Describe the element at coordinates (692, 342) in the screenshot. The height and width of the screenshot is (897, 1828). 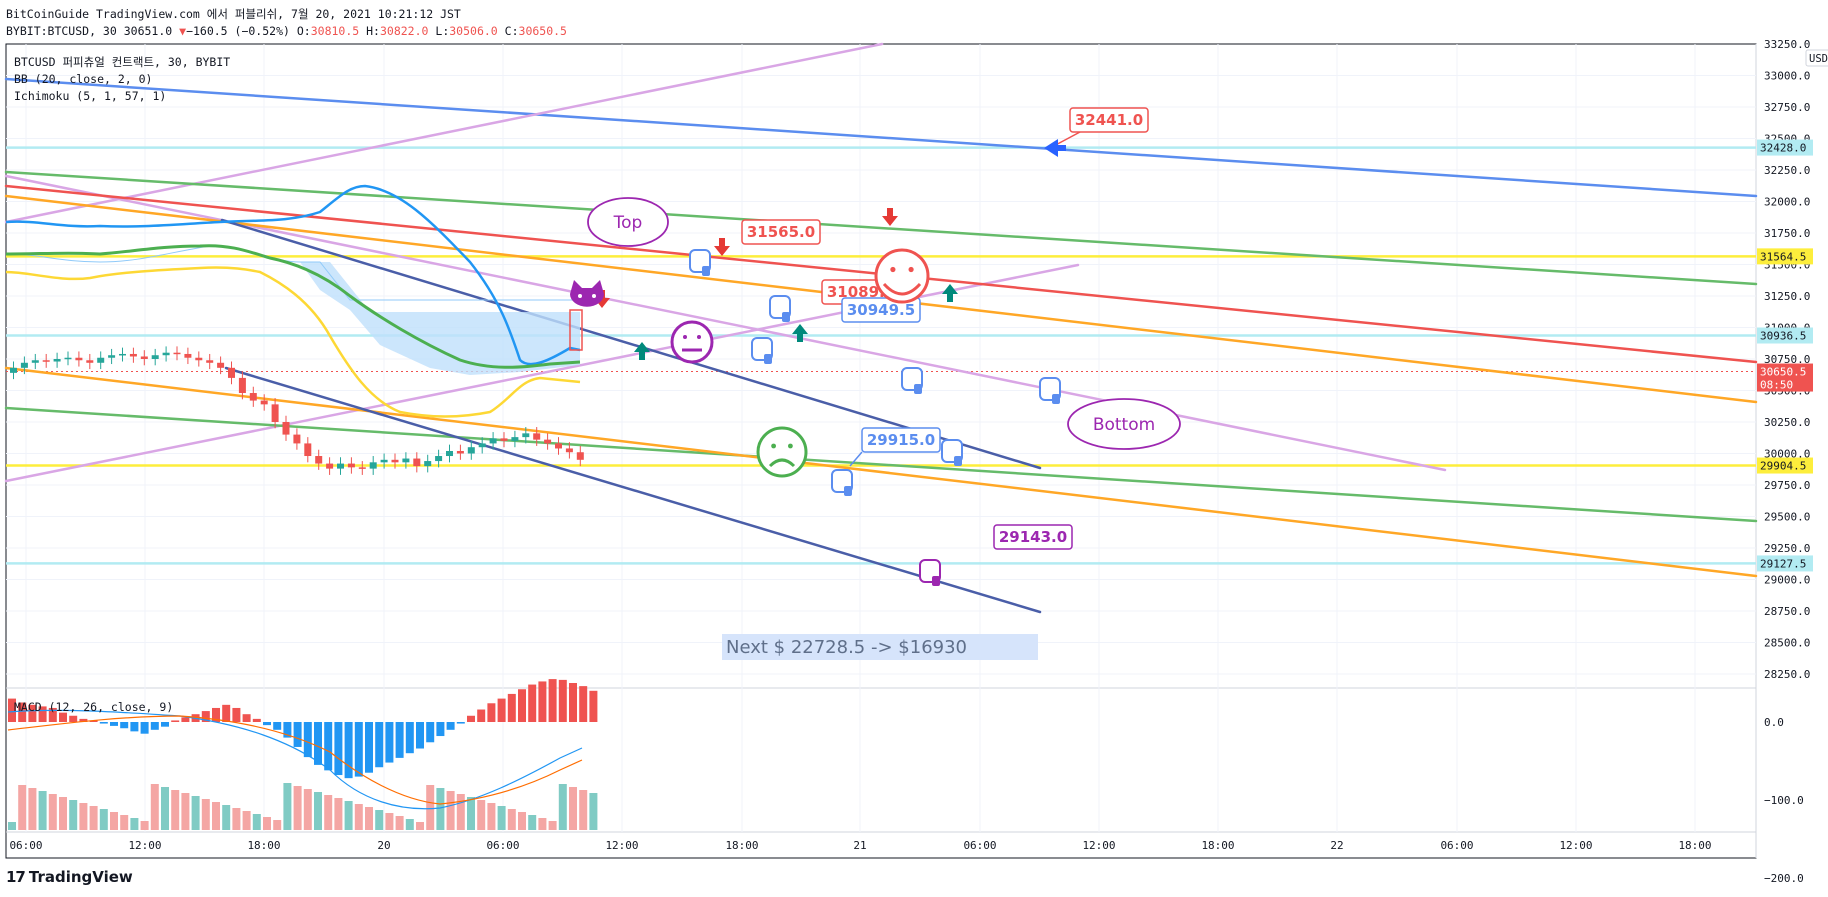
I see `neutral-face-icon` at that location.